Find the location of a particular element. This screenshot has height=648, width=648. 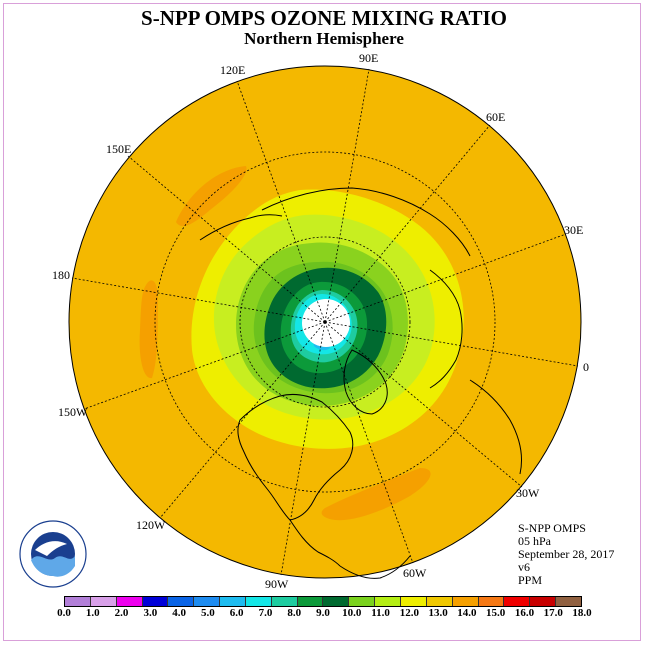

outline-north-america is located at coordinates (295, 457).